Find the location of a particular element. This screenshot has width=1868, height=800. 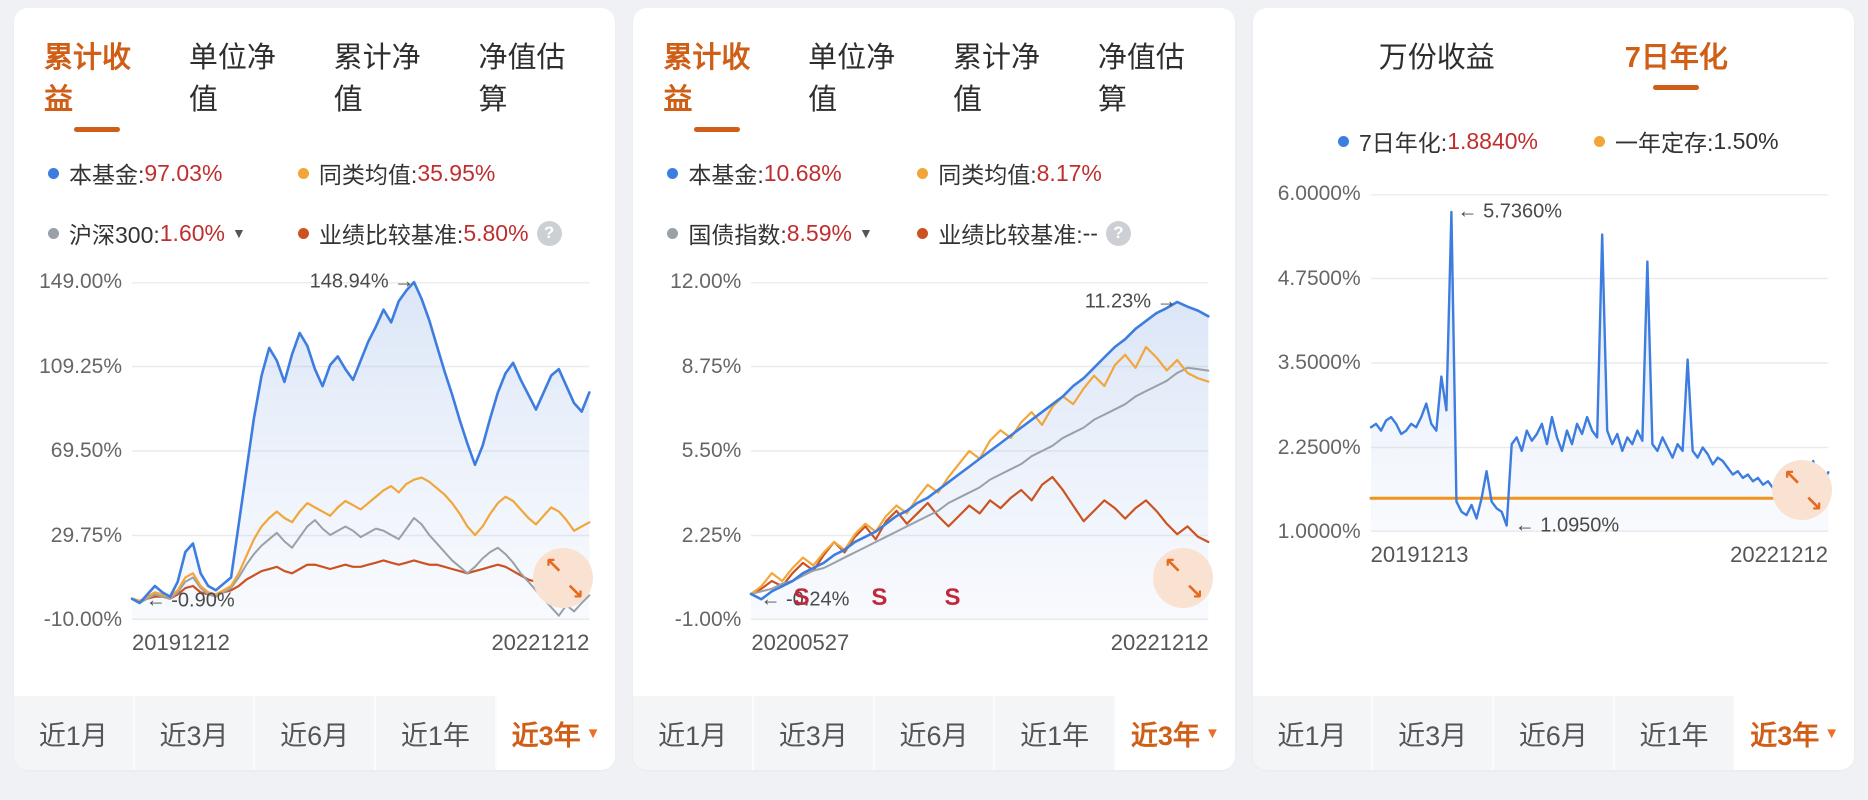

tab-2-0: 万份收益 is located at coordinates (1437, 62).